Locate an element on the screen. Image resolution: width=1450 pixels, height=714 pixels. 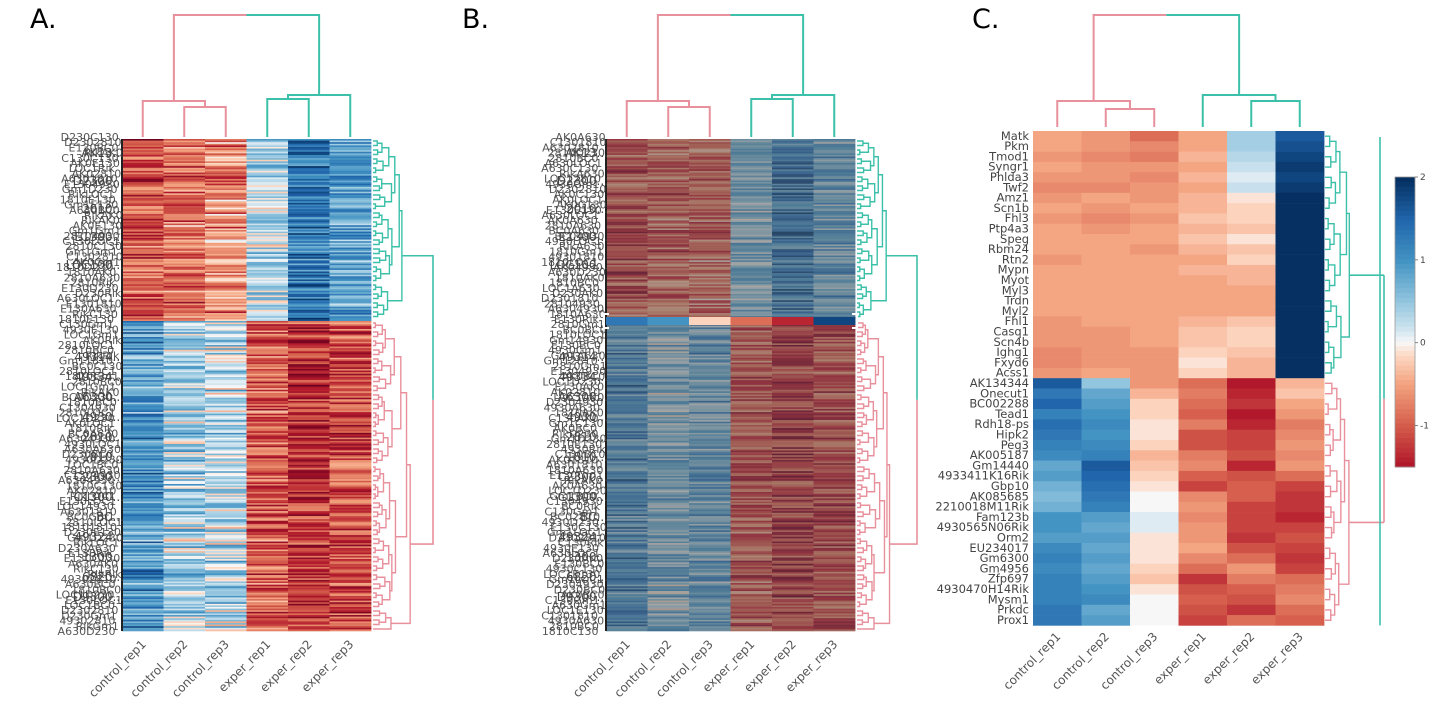
column-dendrogram is located at coordinates (246, 75).